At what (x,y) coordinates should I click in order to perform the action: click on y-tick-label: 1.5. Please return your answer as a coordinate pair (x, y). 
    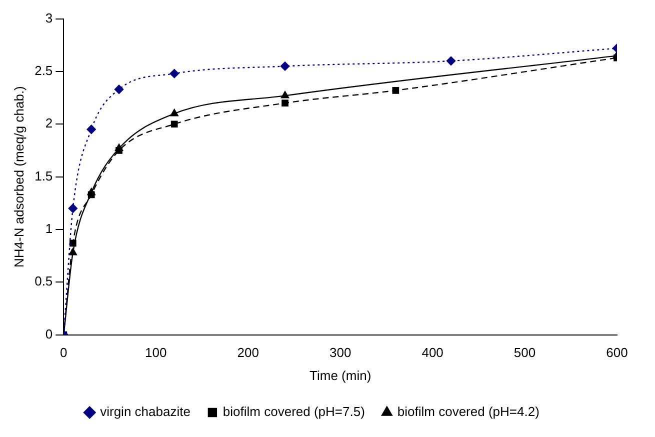
    Looking at the image, I should click on (43, 176).